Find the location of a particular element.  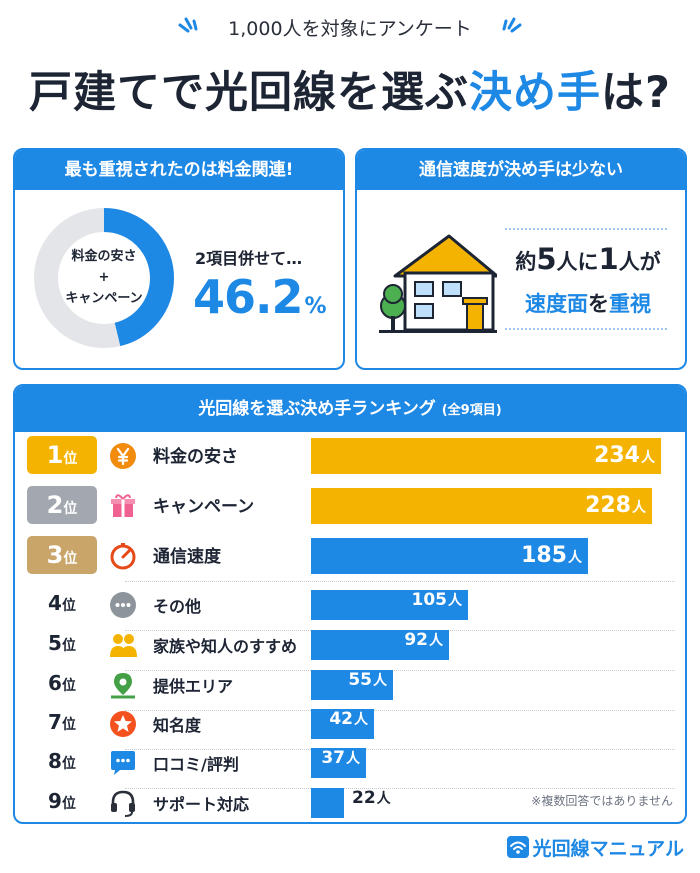

rank-number: 6位 is located at coordinates (62, 683).